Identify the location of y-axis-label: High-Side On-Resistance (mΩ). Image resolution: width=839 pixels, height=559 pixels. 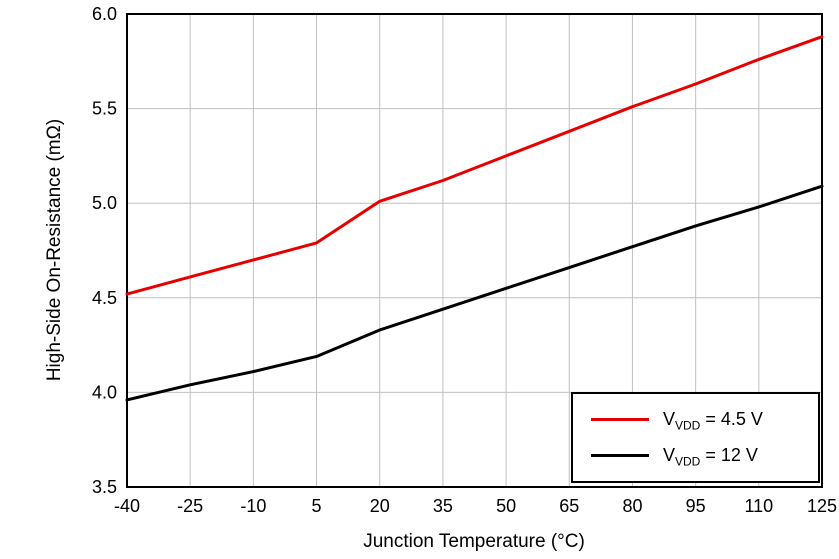
(54, 250).